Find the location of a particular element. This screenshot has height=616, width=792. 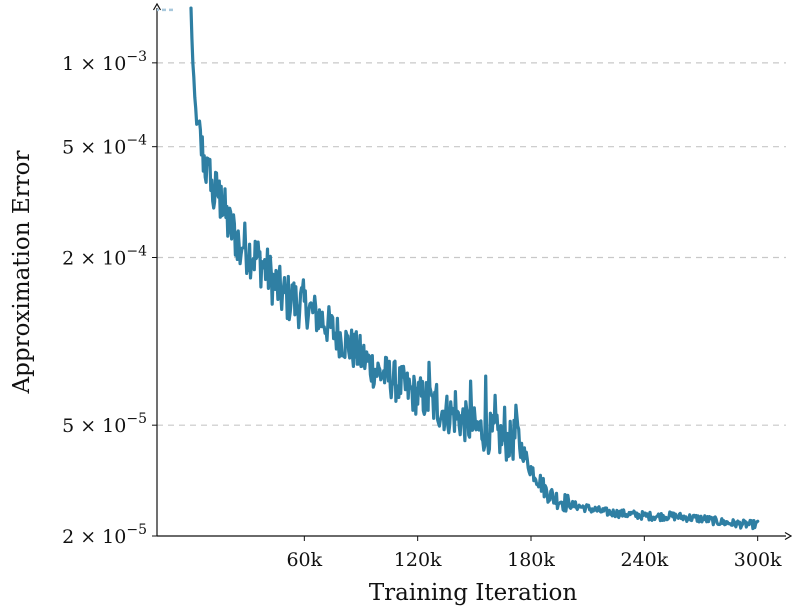

x-axis-title: Training Iteration is located at coordinates (473, 593).